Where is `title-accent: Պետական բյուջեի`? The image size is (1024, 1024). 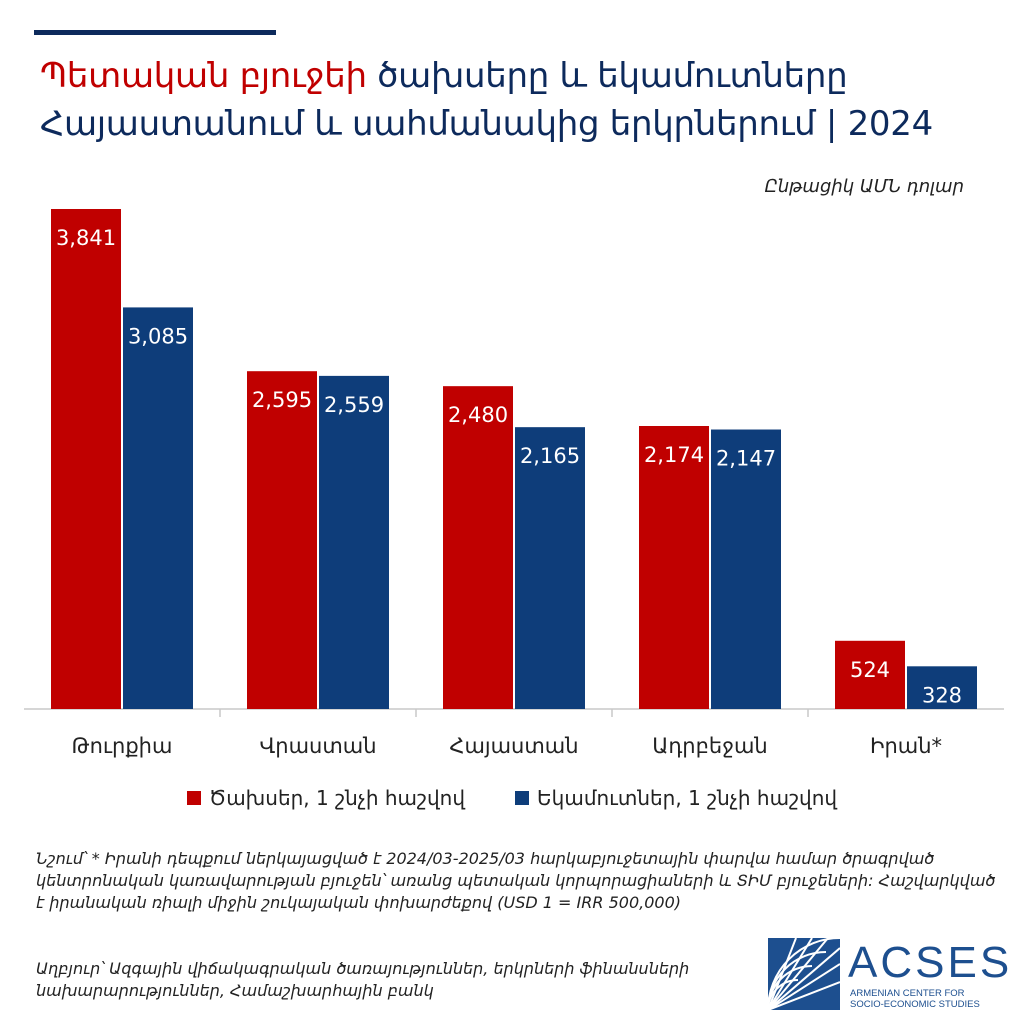 title-accent: Պետական բյուջեի is located at coordinates (203, 76).